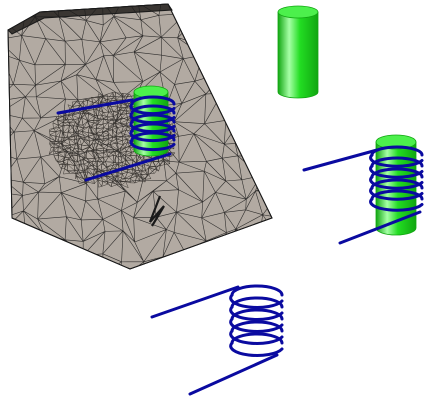  I want to click on standalone-cylinder-core, so click(298, 52).